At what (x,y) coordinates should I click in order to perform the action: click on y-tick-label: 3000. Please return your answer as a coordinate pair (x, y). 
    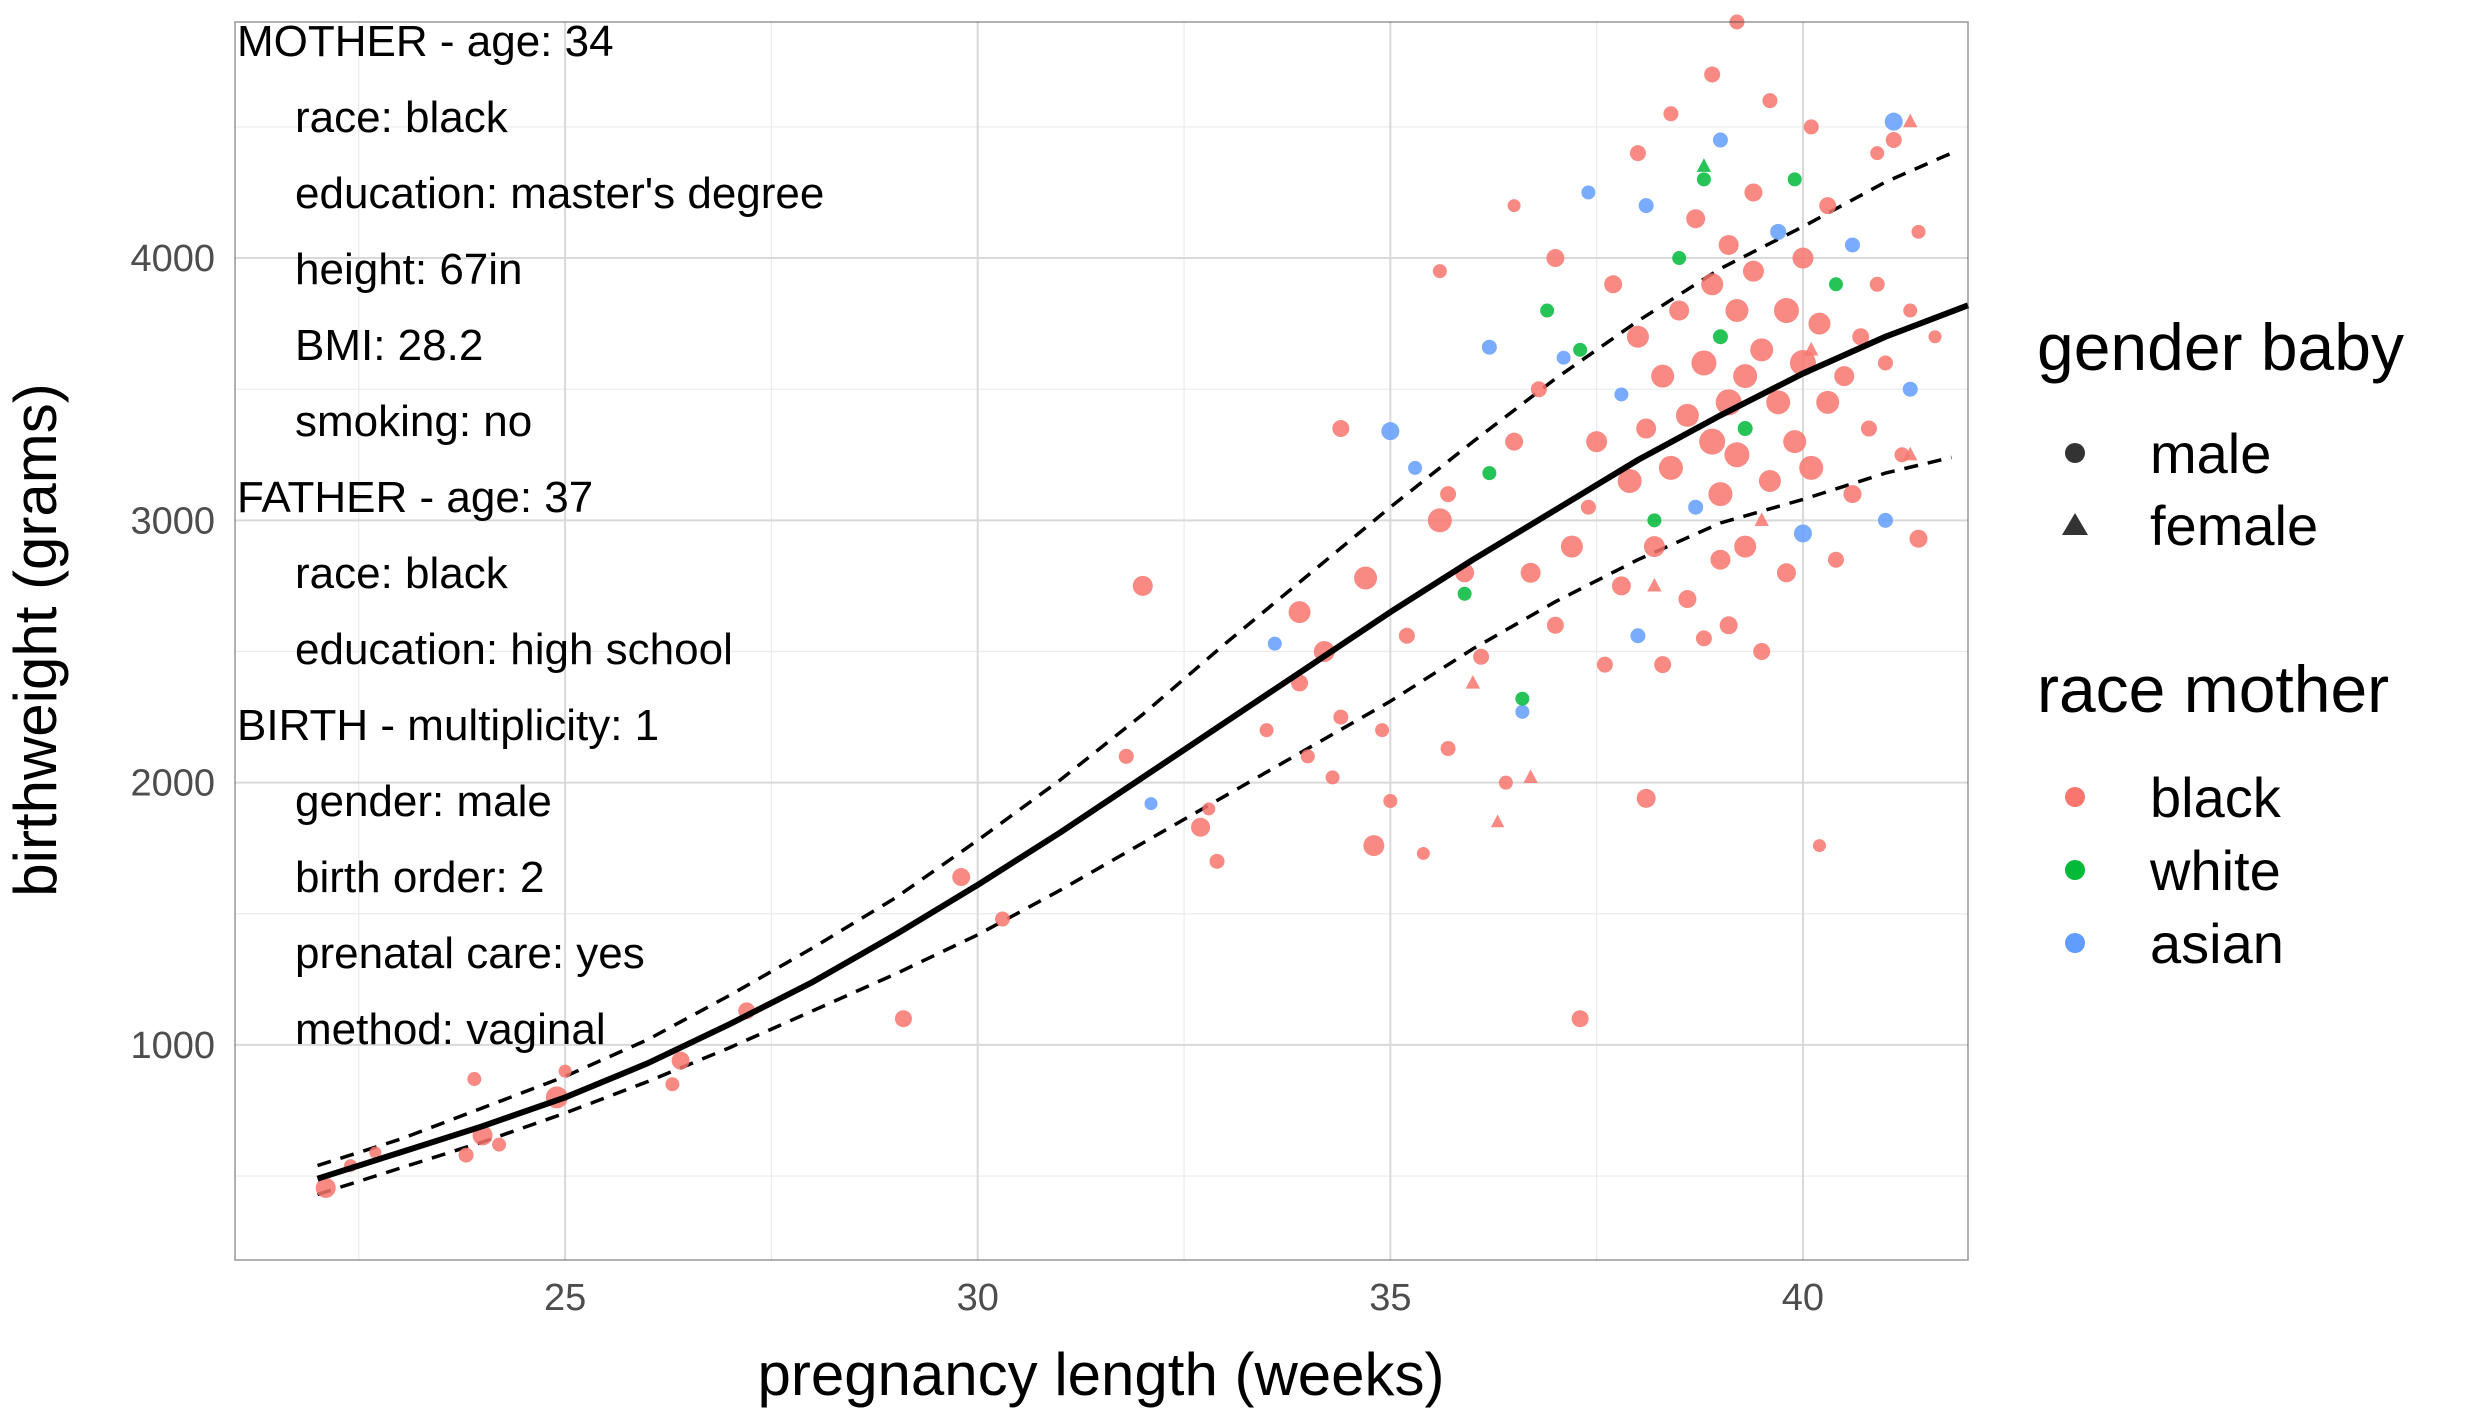
    Looking at the image, I should click on (172, 521).